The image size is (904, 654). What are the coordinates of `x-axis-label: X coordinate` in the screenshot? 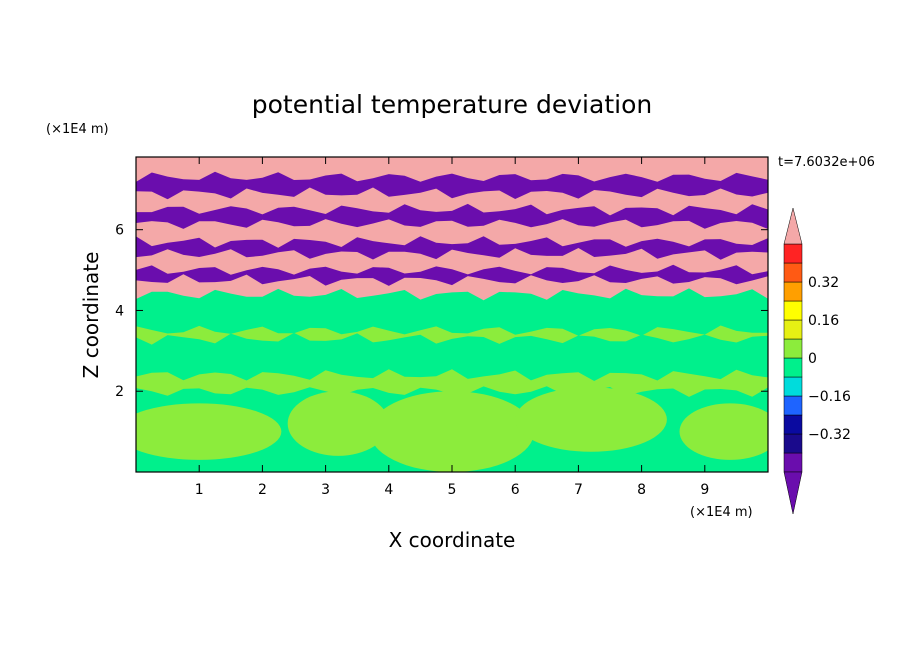 It's located at (452, 540).